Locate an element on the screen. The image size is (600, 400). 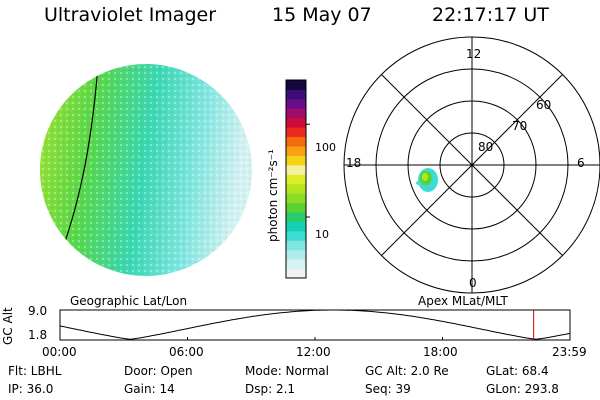
observation-date: 15 May 07 is located at coordinates (322, 15).